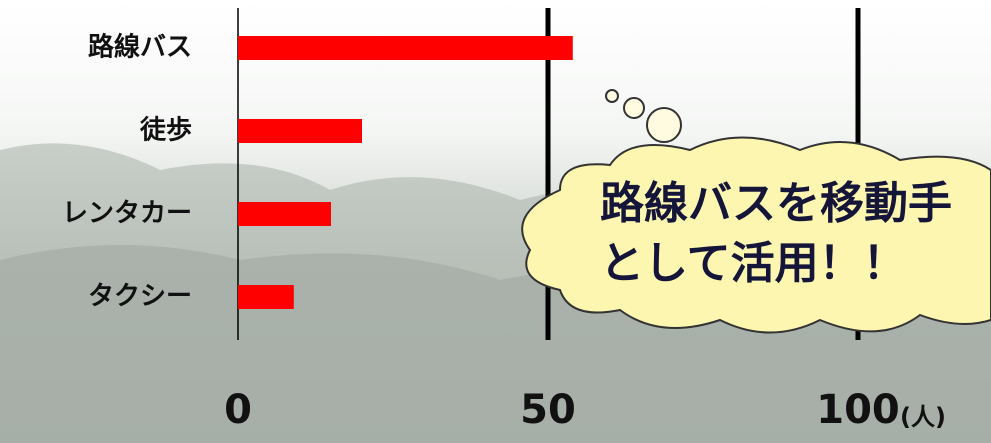  What do you see at coordinates (858, 410) in the screenshot?
I see `x-tick-label: 100` at bounding box center [858, 410].